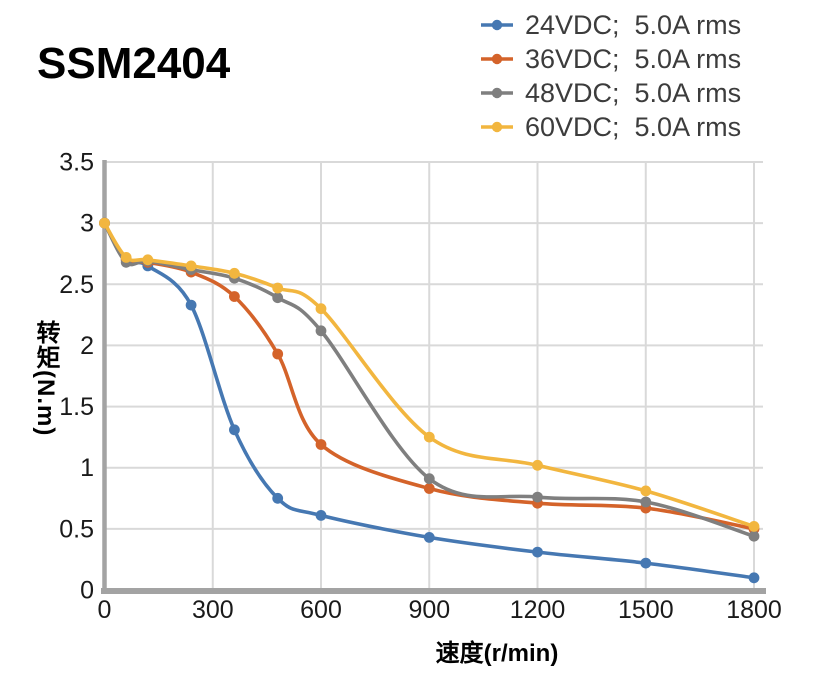 The image size is (831, 680). I want to click on y-tick-label: 0, so click(87, 591).